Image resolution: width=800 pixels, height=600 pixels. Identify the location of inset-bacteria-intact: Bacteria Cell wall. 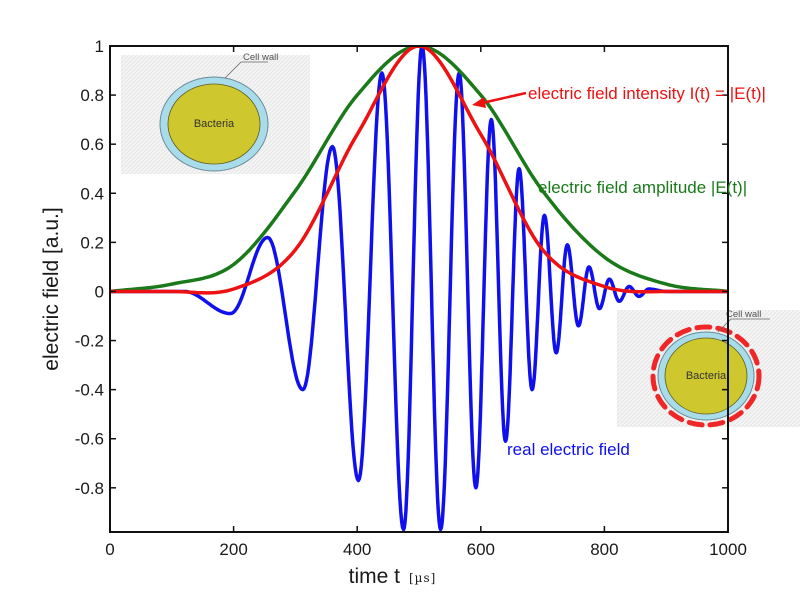
(215, 113).